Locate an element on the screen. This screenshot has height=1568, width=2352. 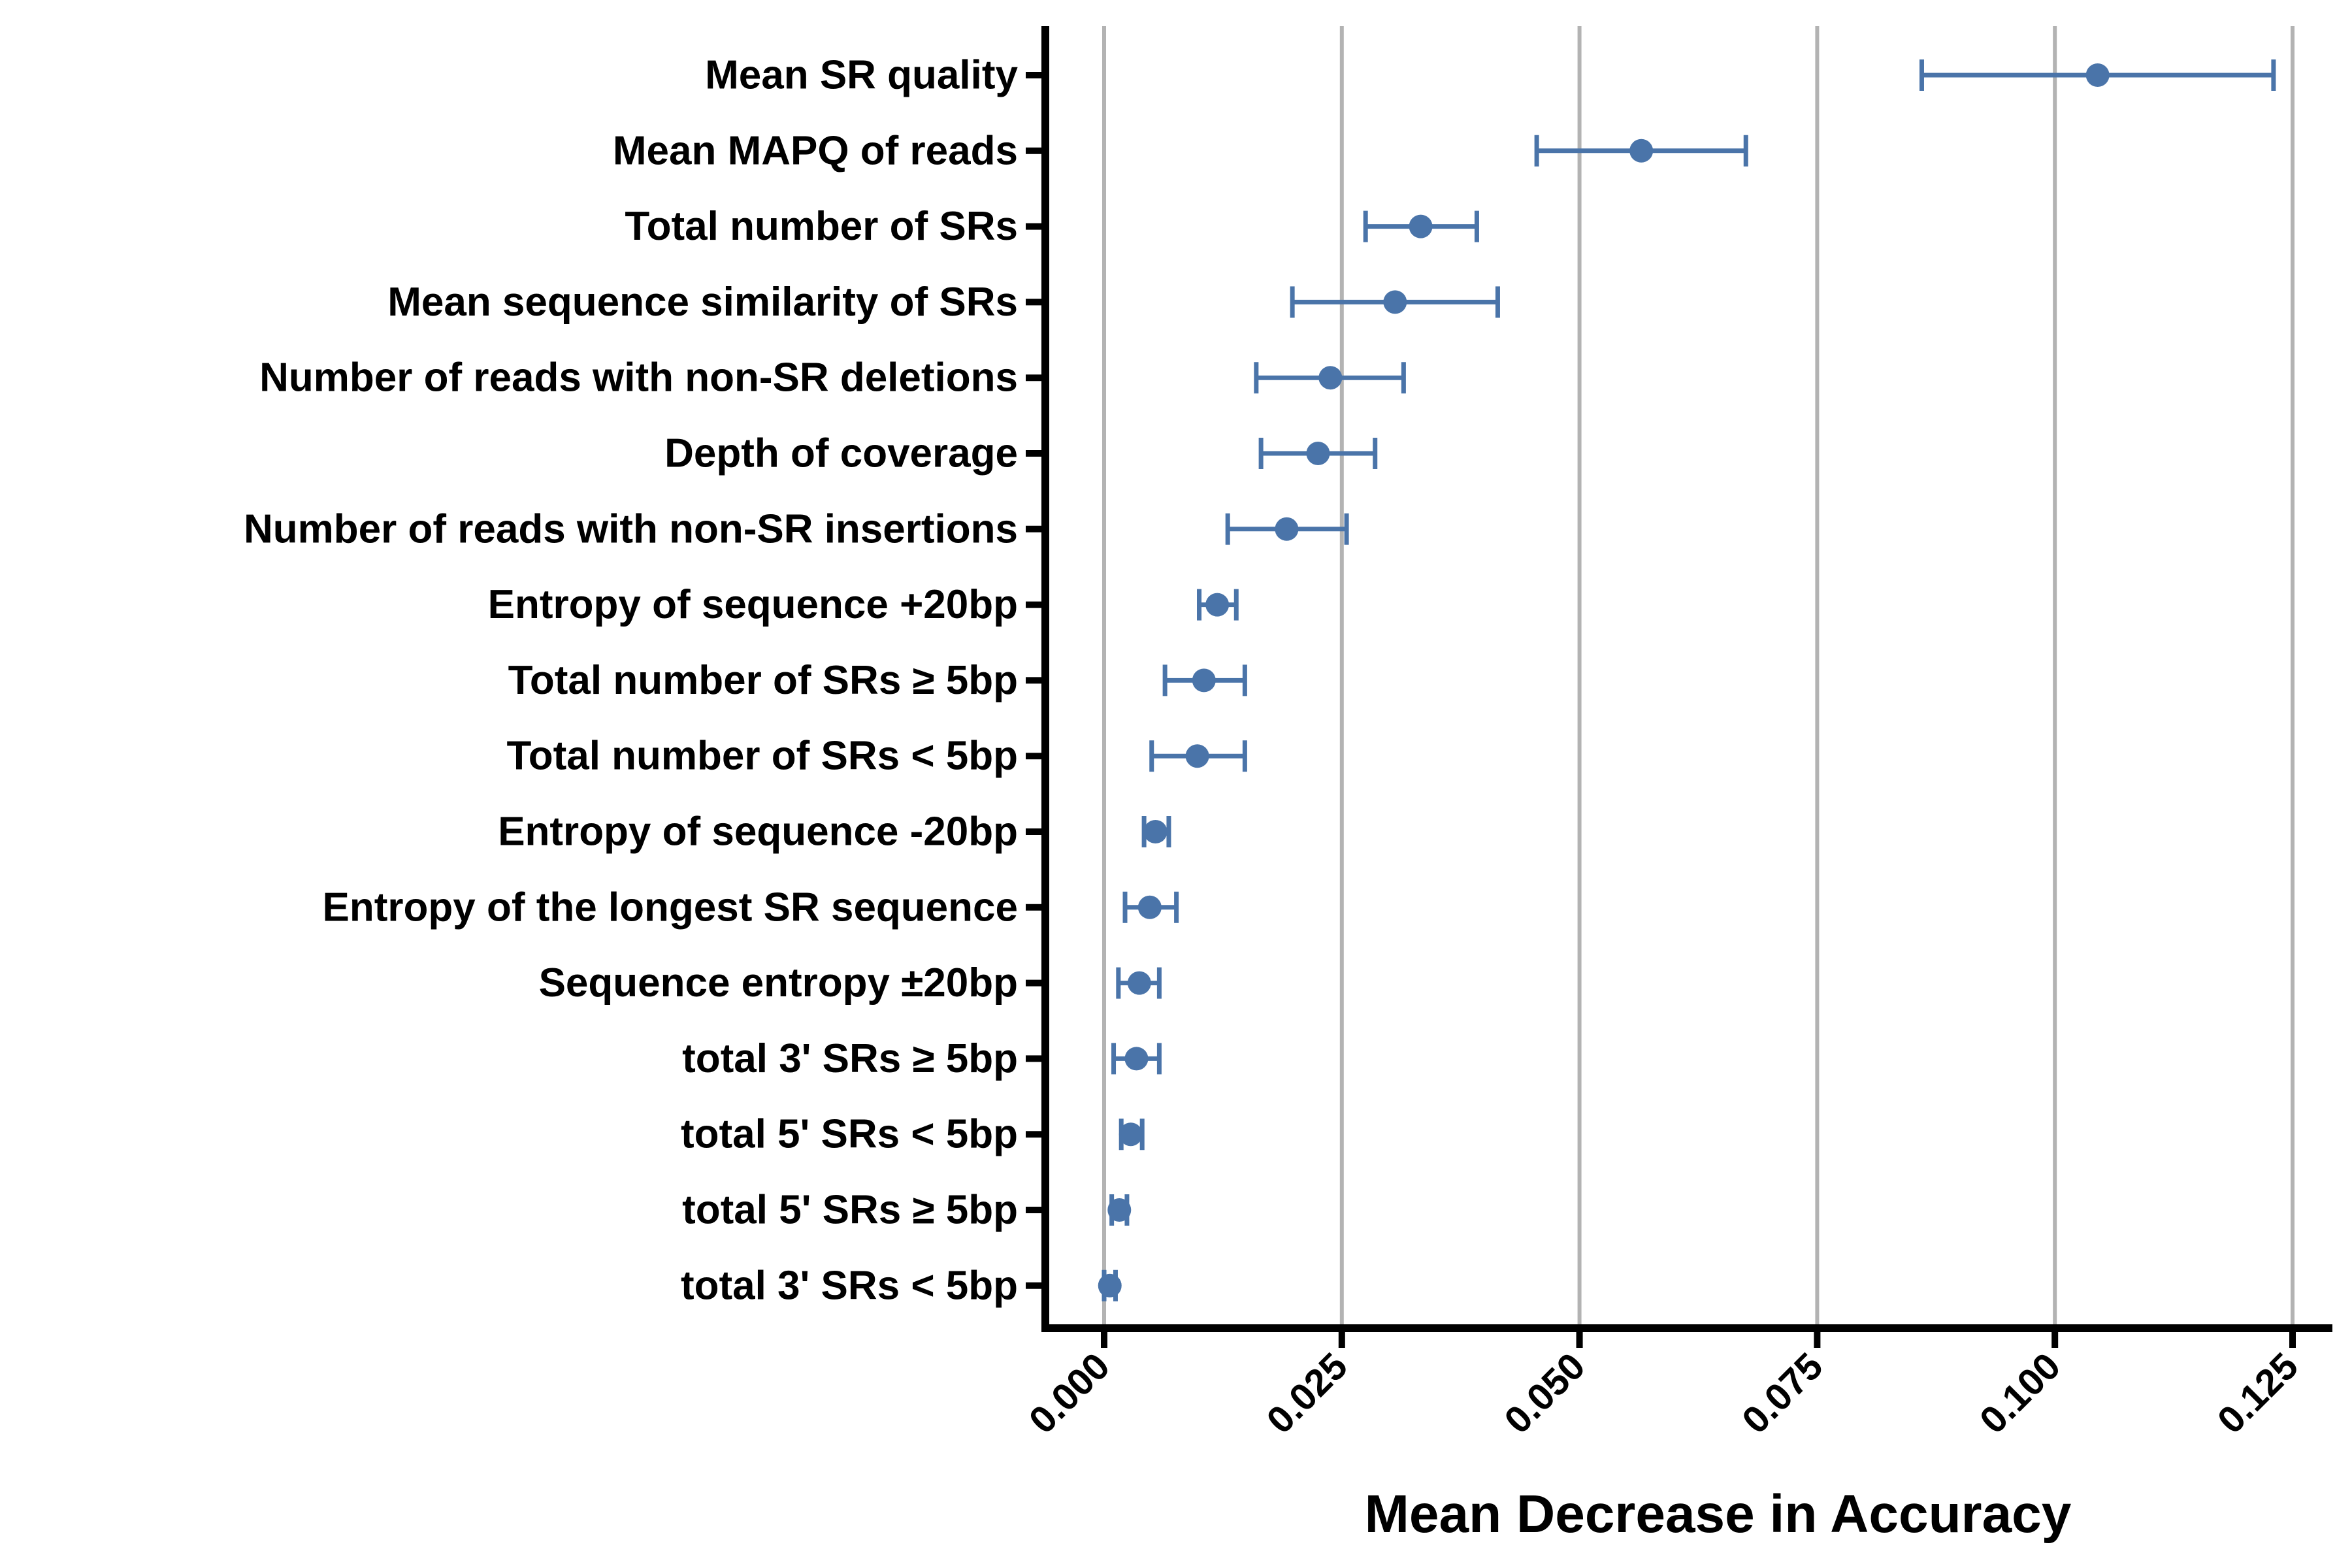
feature-label: Depth of coverage is located at coordinates (841, 453).